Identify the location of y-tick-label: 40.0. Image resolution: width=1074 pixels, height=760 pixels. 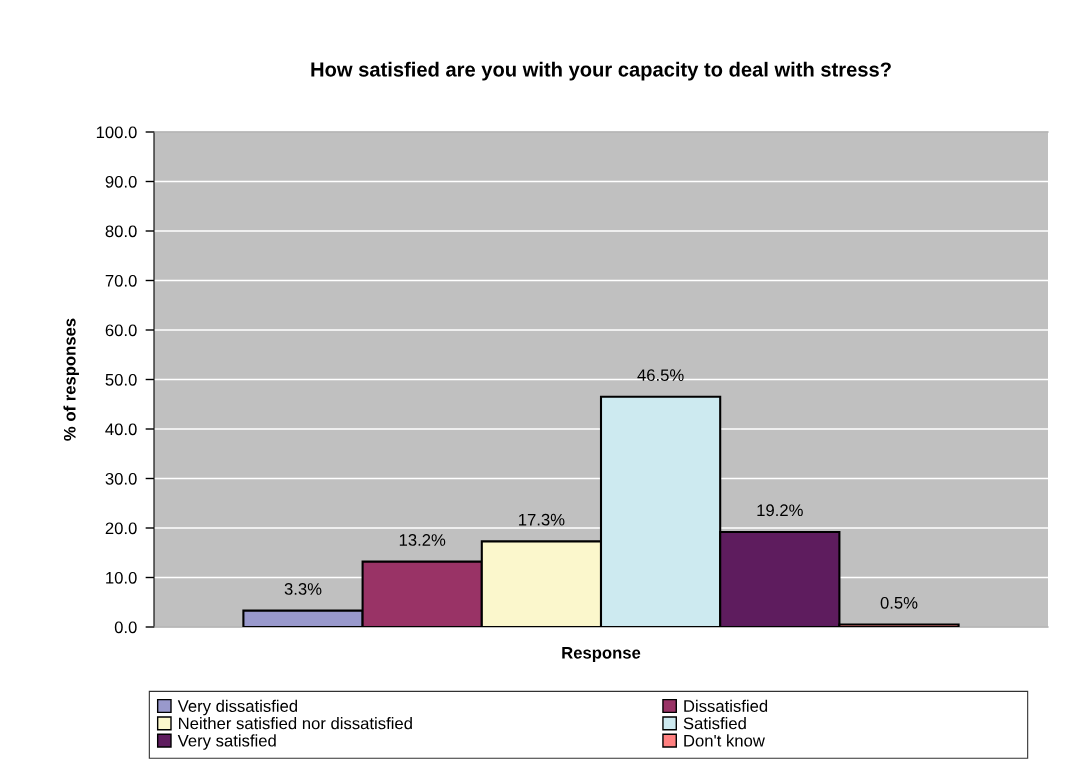
(121, 429).